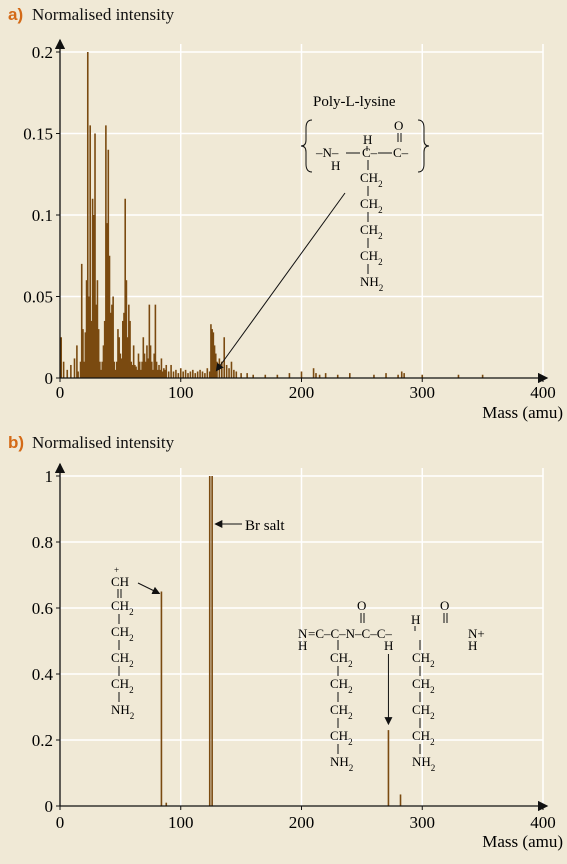 The image size is (567, 864). What do you see at coordinates (476, 633) in the screenshot?
I see `terminal-n: N+` at bounding box center [476, 633].